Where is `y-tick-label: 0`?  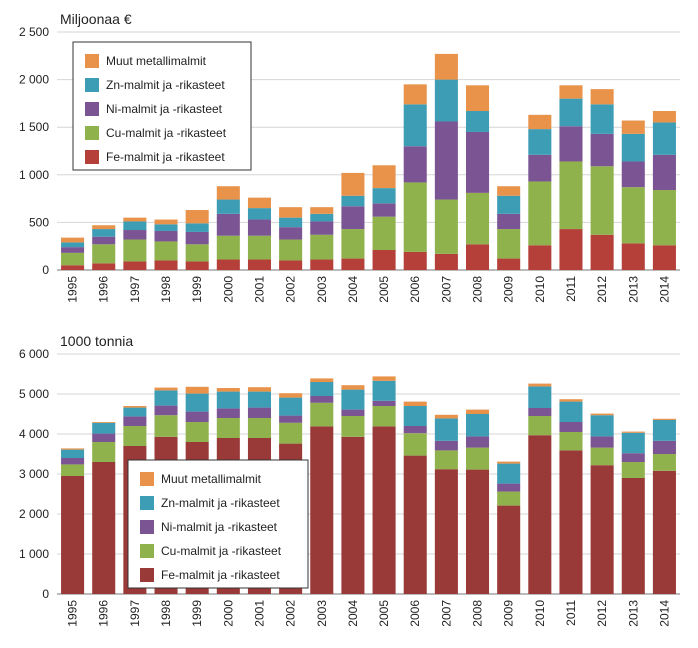 y-tick-label: 0 is located at coordinates (45, 594).